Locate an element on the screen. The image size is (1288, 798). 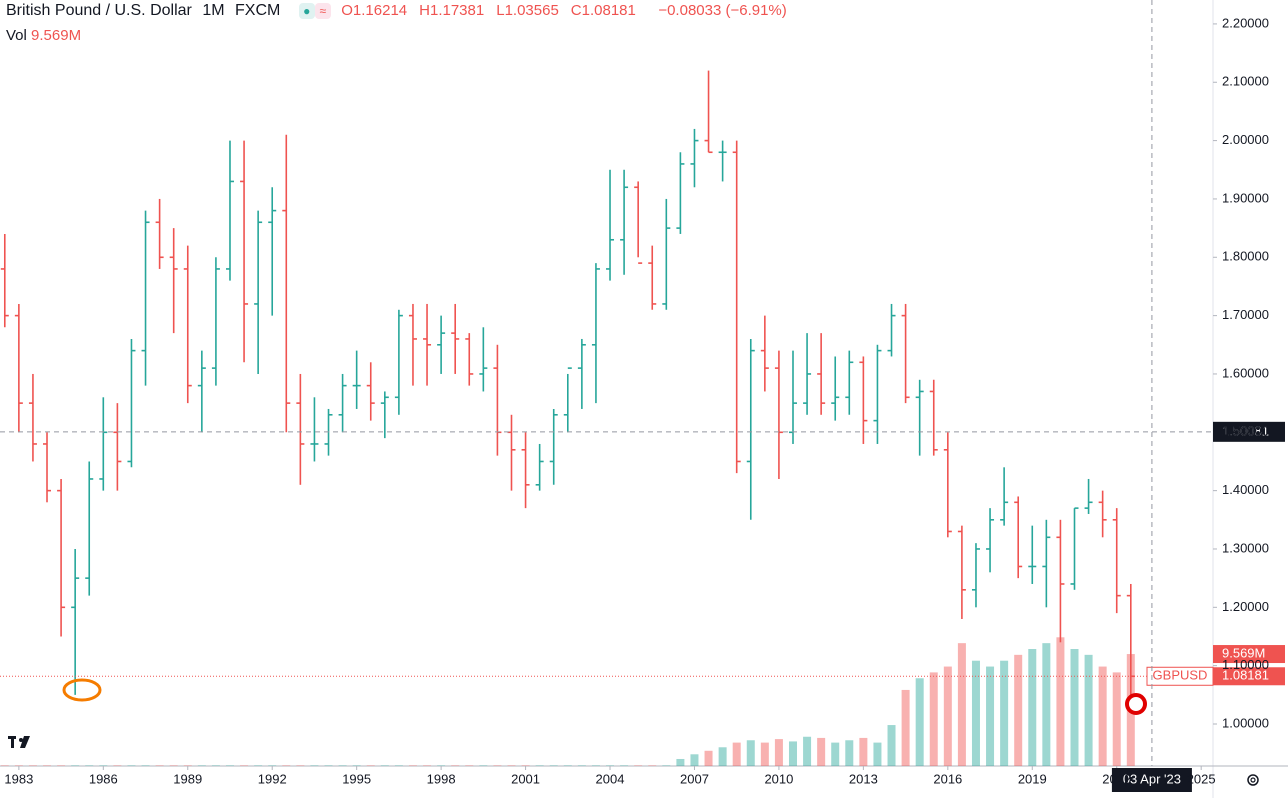
last-price-label: 1.08181 is located at coordinates (1245, 675).